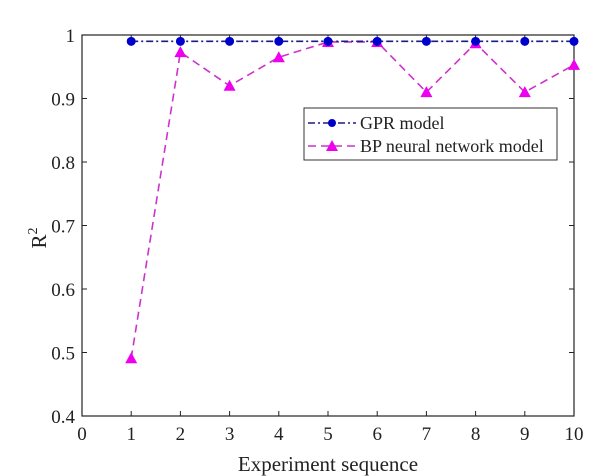  I want to click on y-axis-label-main: R, so click(39, 241).